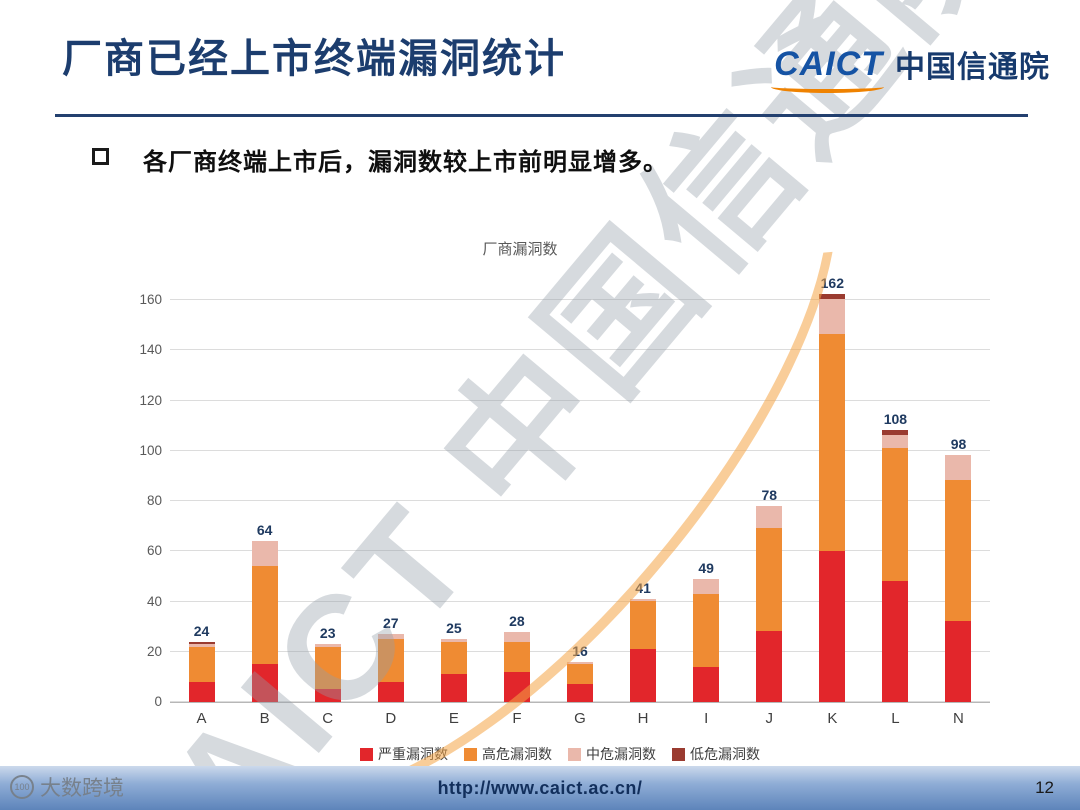 This screenshot has width=1080, height=810. Describe the element at coordinates (621, 754) in the screenshot. I see `legend-label: 中危漏洞数` at that location.